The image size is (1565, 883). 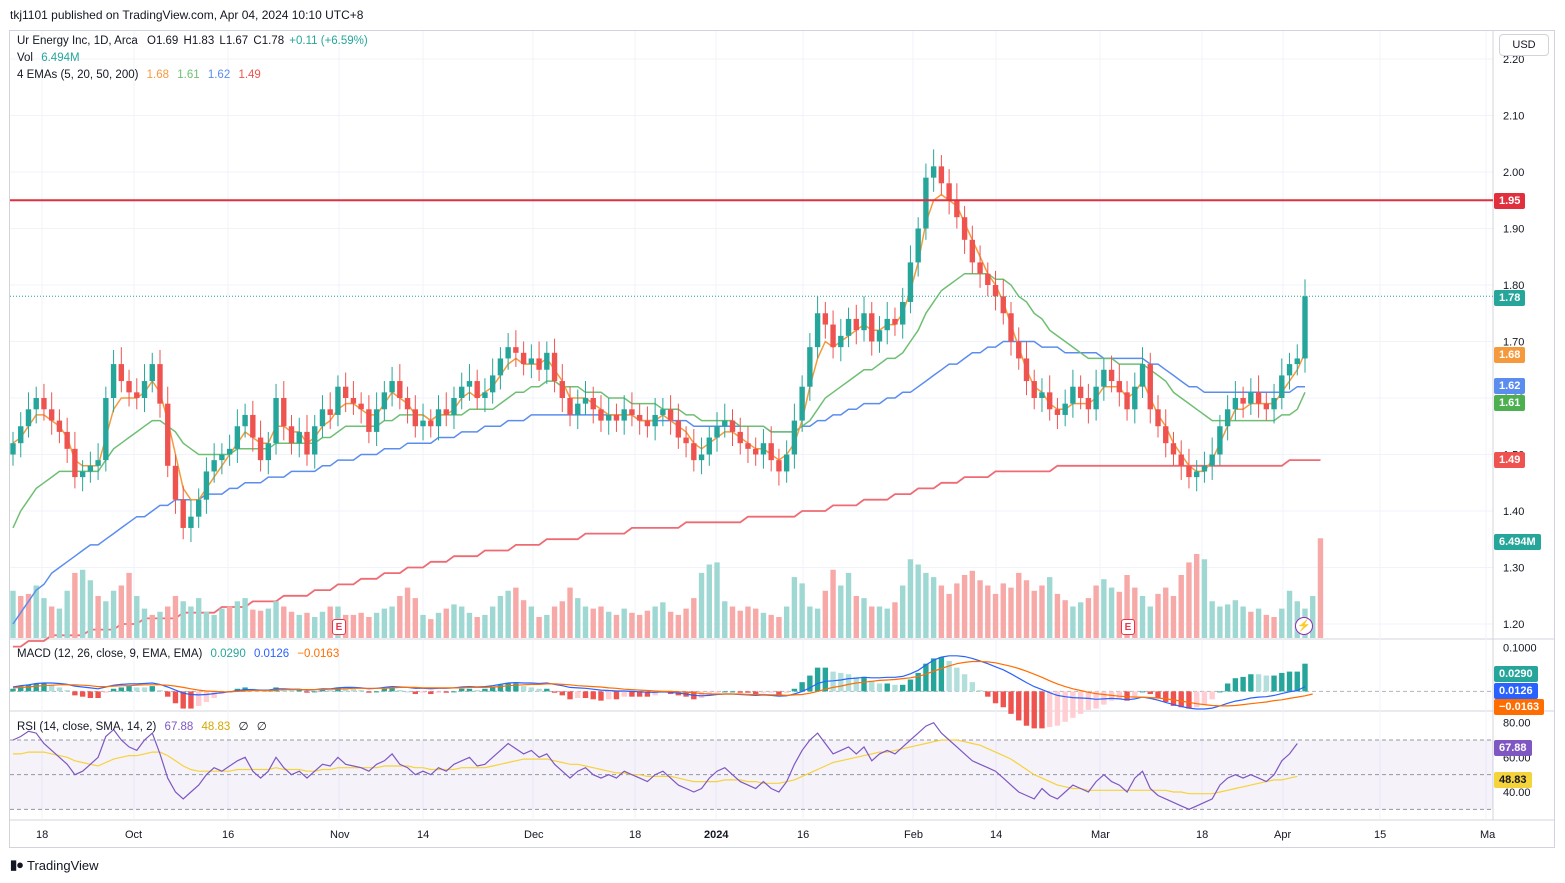 What do you see at coordinates (188, 75) in the screenshot?
I see `ema20-value: 1.61` at bounding box center [188, 75].